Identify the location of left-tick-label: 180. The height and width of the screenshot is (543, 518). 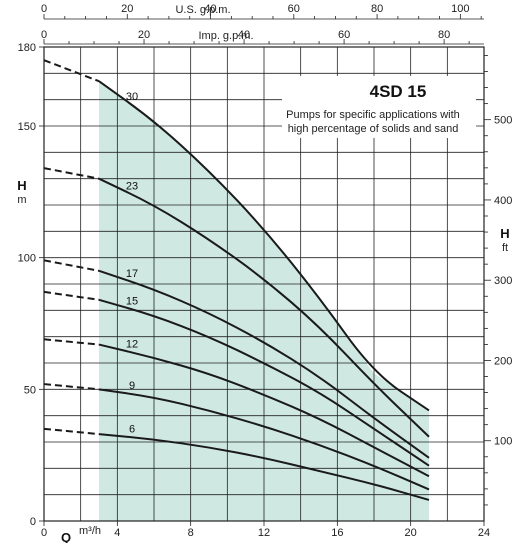
(27, 48).